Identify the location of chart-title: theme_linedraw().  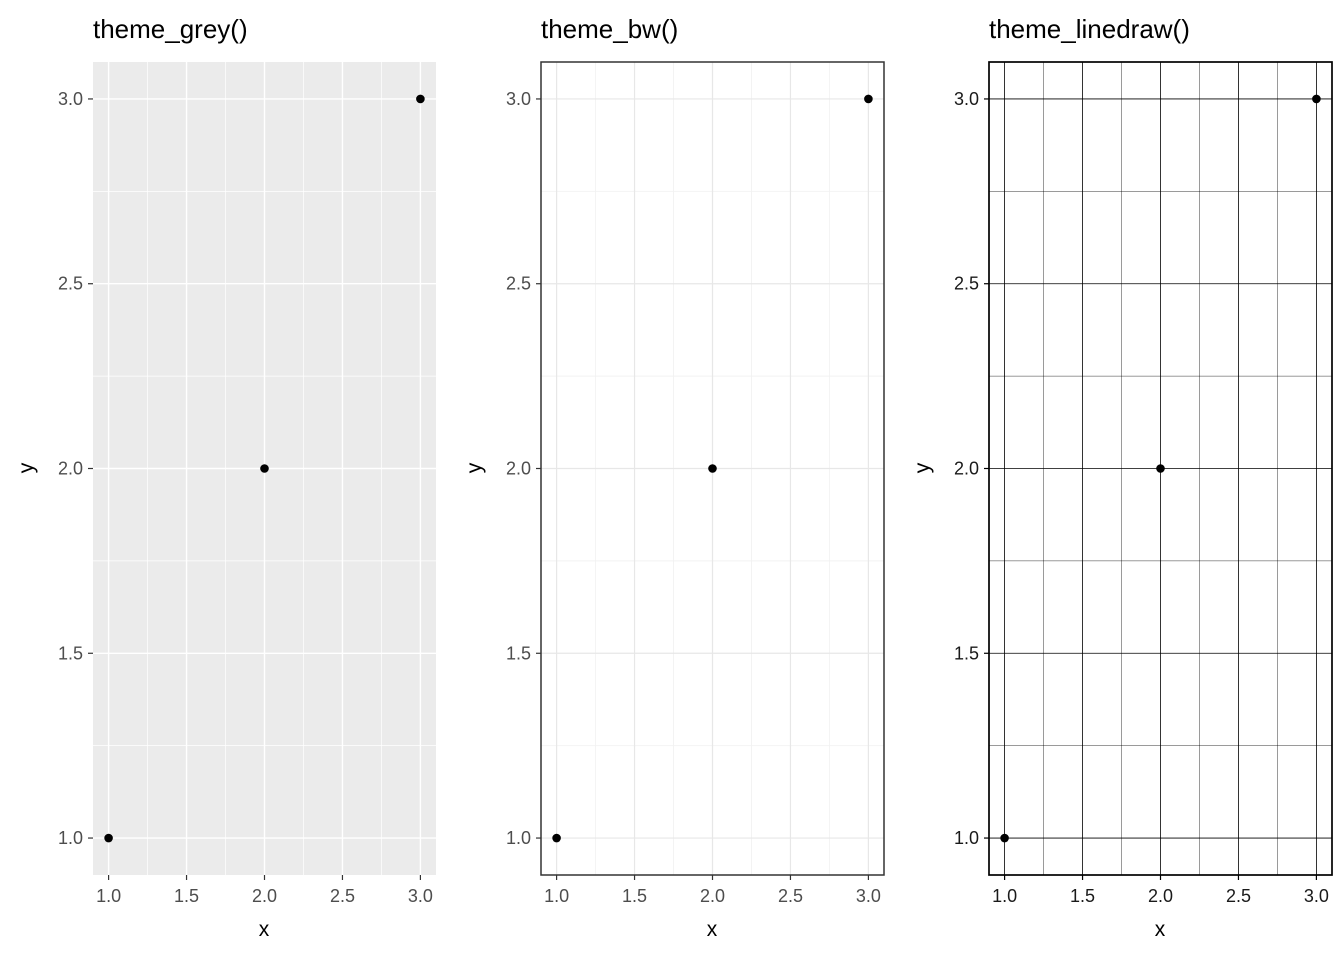
(1089, 29).